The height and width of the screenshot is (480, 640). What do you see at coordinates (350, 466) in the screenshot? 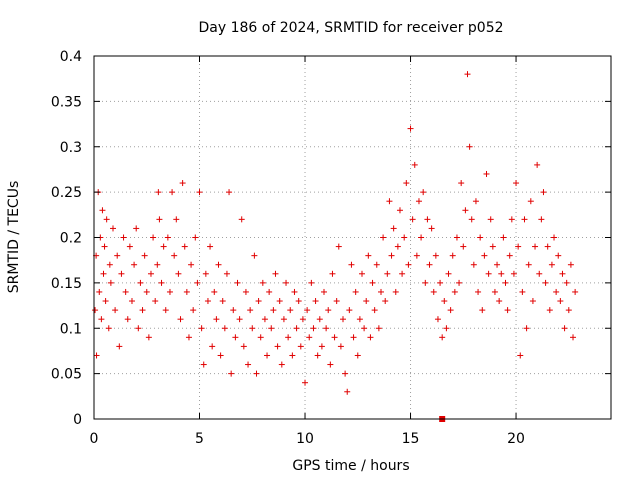
I see `x-axis-label: GPS time / hours` at bounding box center [350, 466].